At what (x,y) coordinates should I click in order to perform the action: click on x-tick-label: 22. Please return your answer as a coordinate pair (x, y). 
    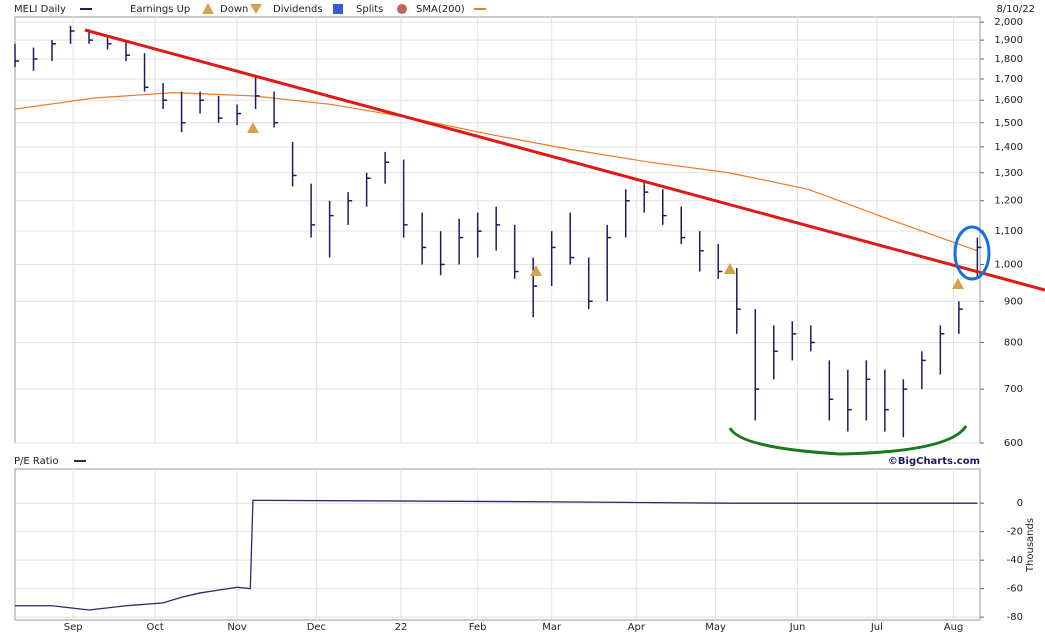
    Looking at the image, I should click on (401, 627).